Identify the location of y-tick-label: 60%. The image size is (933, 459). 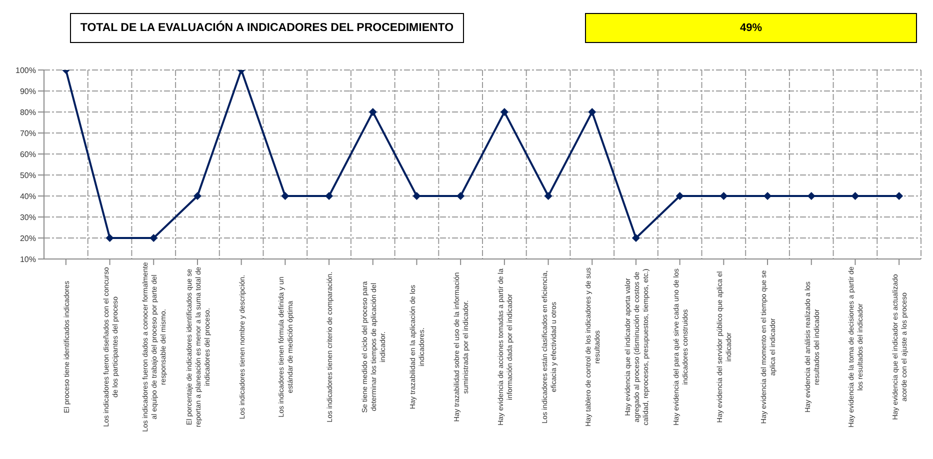
(28, 154).